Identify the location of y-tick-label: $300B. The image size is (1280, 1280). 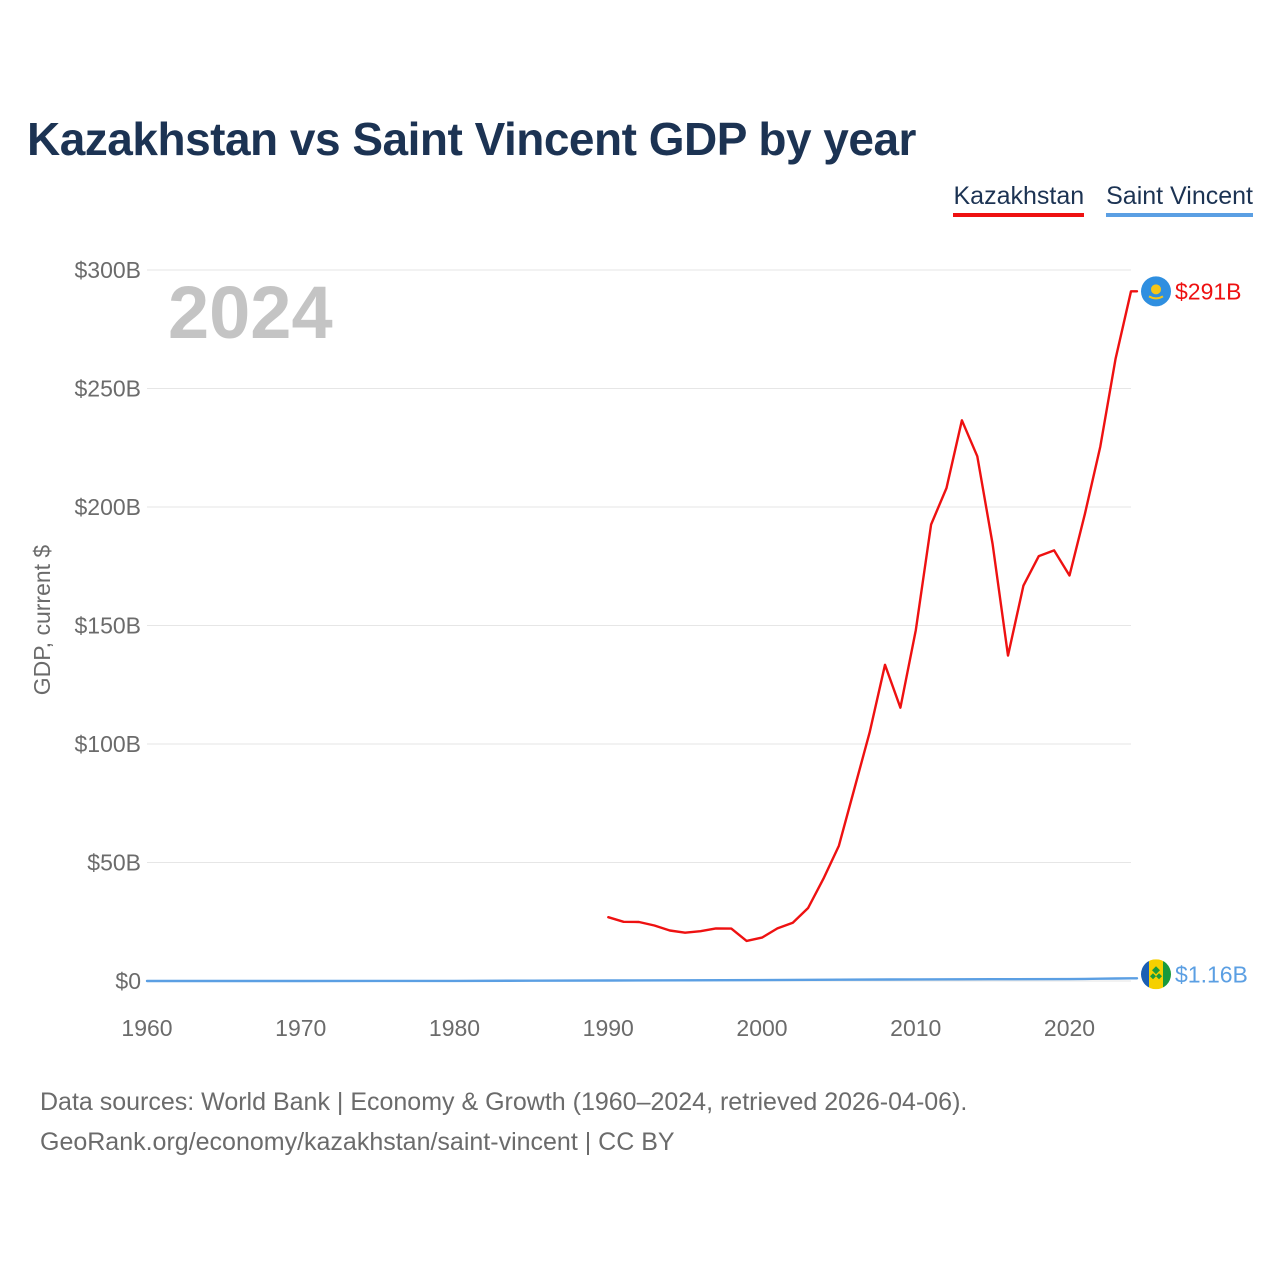
(107, 270).